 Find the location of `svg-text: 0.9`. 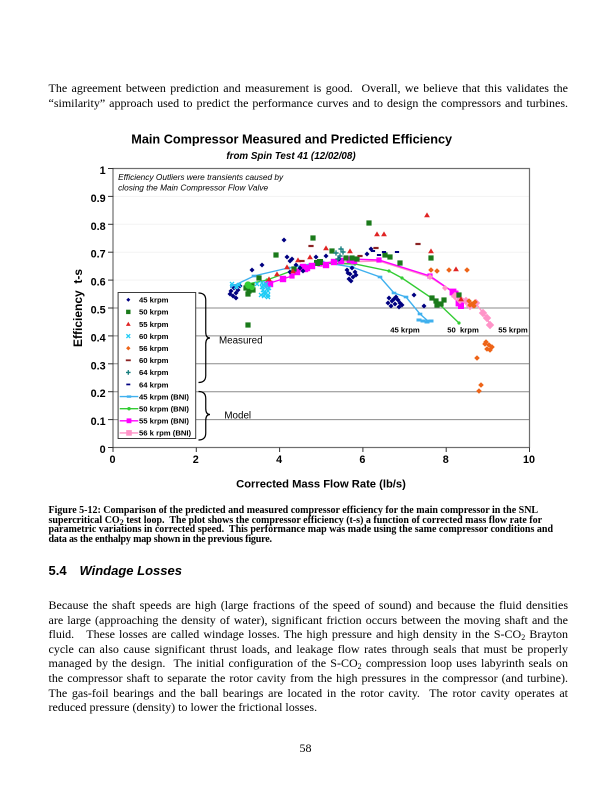

svg-text: 0.9 is located at coordinates (98, 199).